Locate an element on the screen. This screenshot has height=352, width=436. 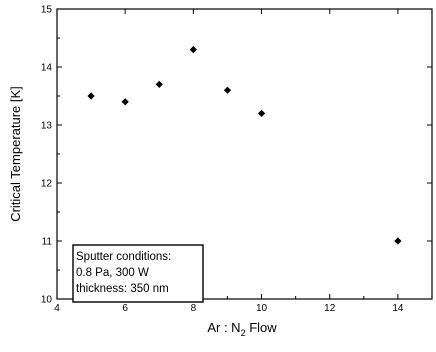
y-tick-label: 12 is located at coordinates (47, 184).